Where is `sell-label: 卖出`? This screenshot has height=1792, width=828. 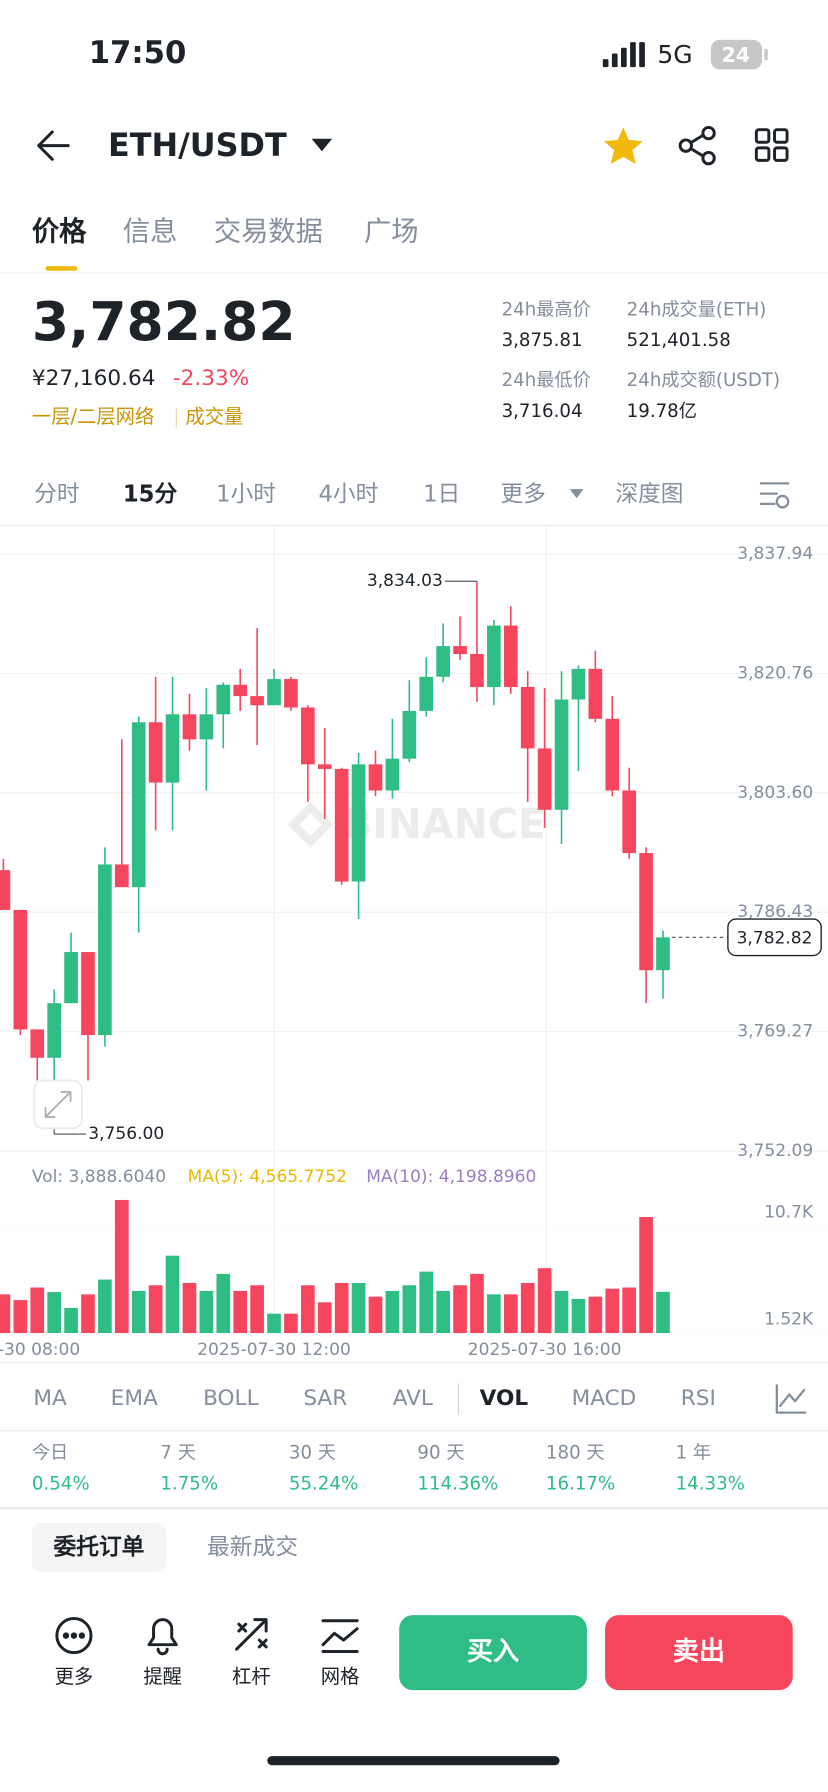
sell-label: 卖出 is located at coordinates (699, 1652).